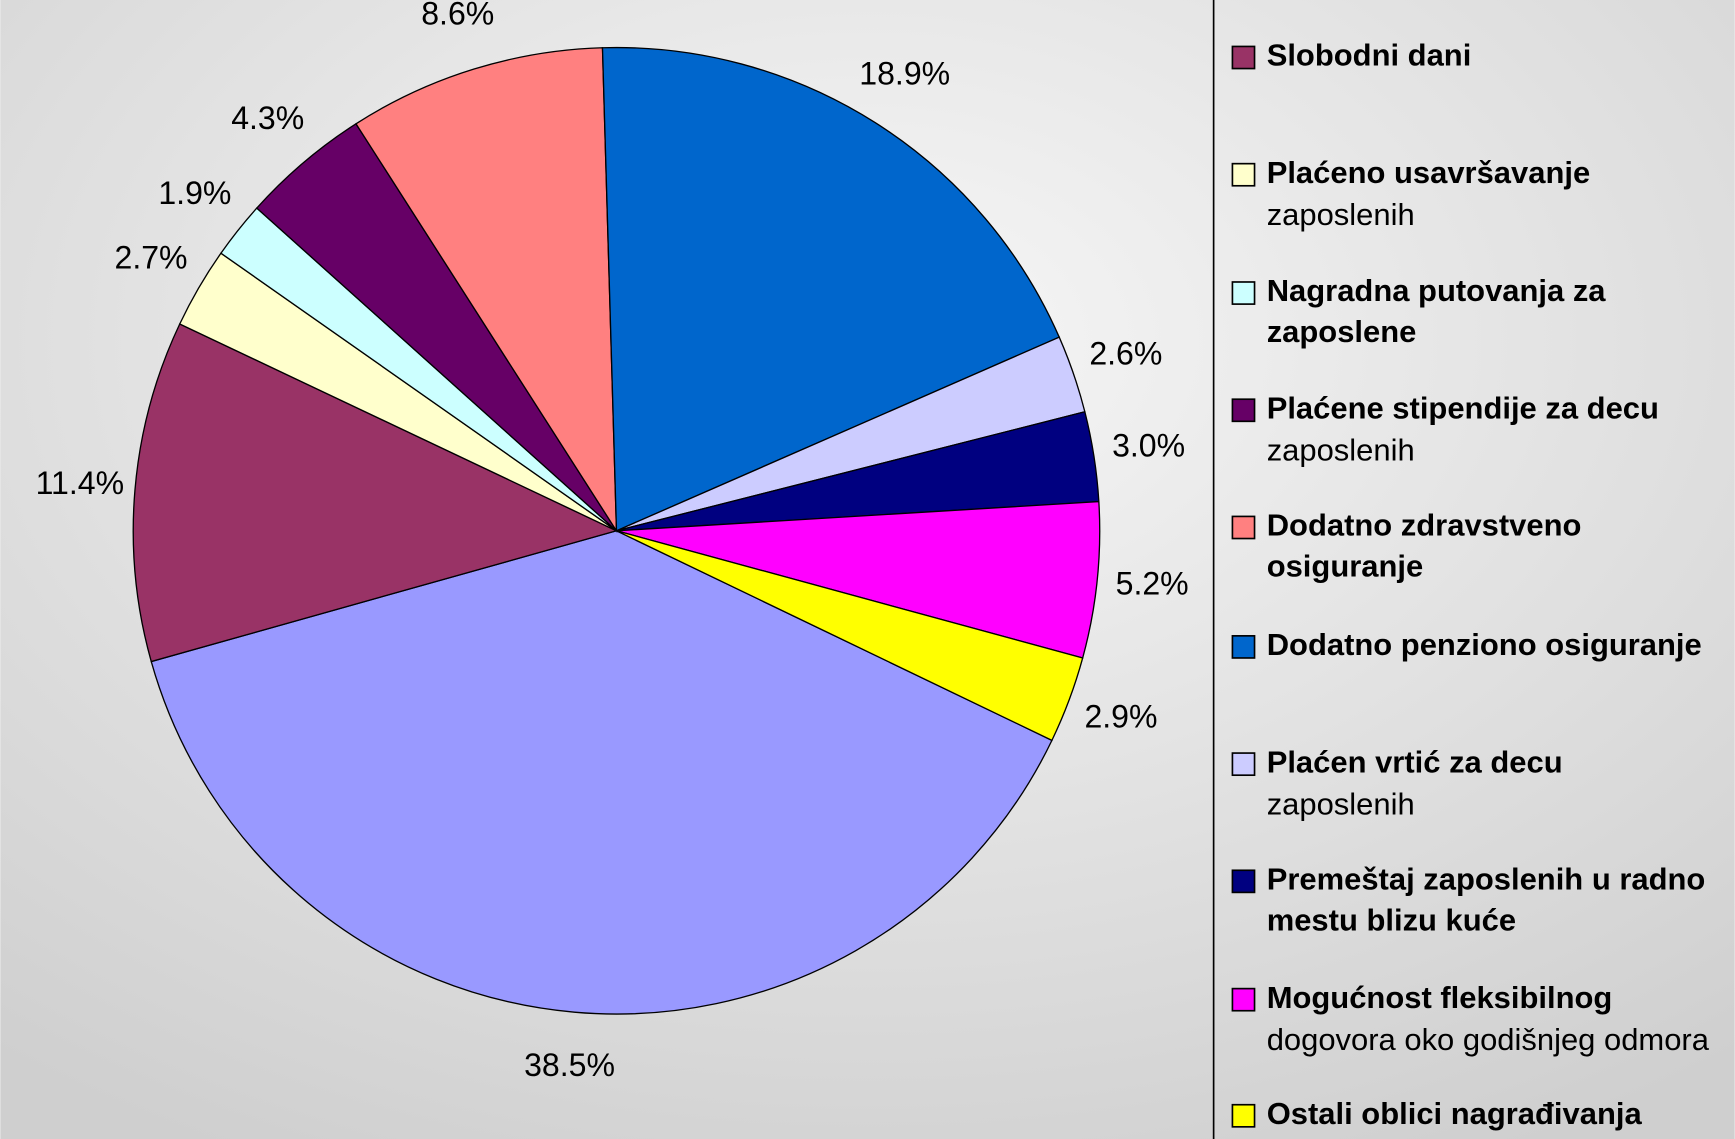  Describe the element at coordinates (1148, 445) in the screenshot. I see `data-label: 3.0%` at that location.